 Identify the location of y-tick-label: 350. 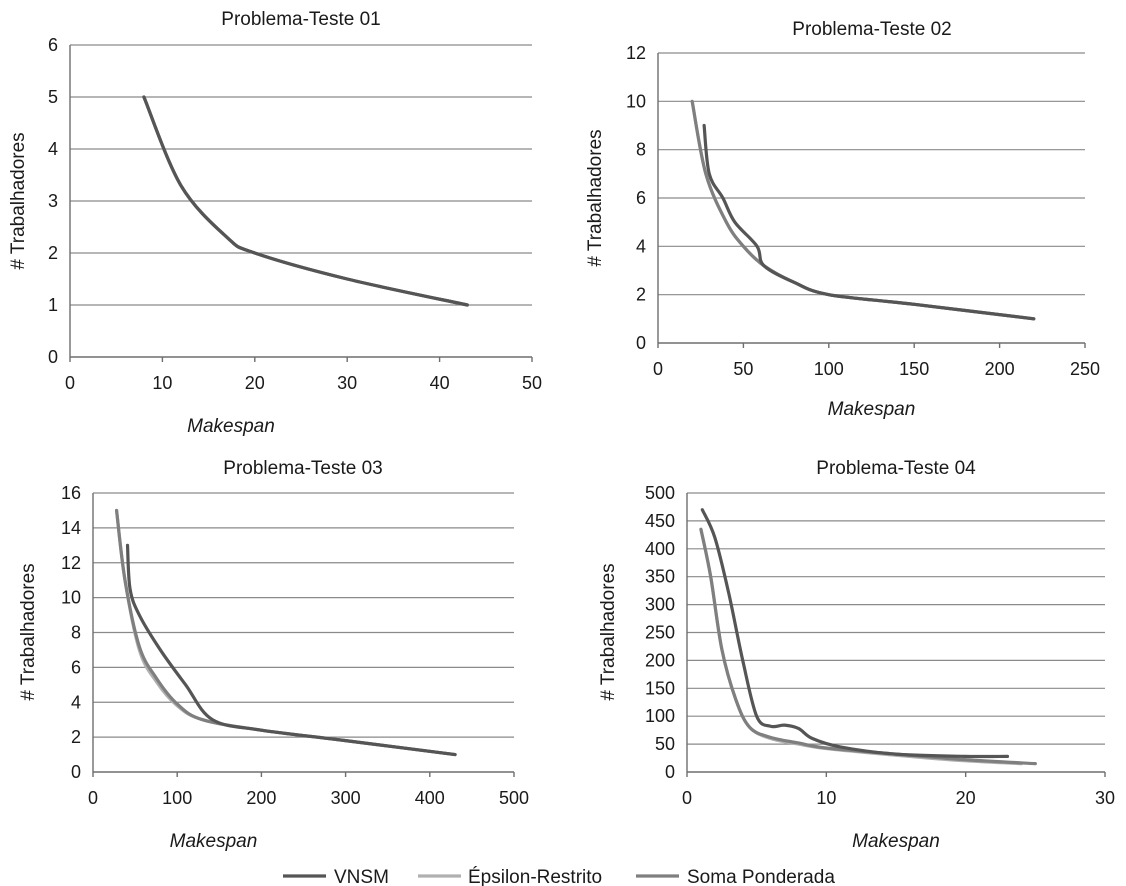
(660, 577).